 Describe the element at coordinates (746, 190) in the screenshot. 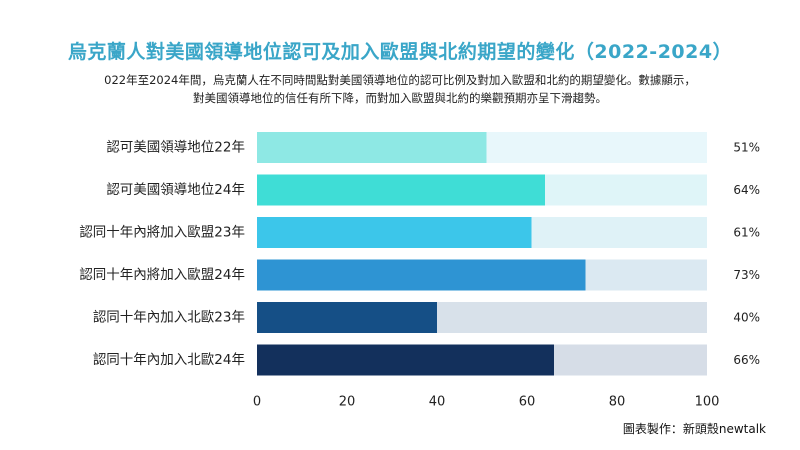

I see `data-label: 64%` at that location.